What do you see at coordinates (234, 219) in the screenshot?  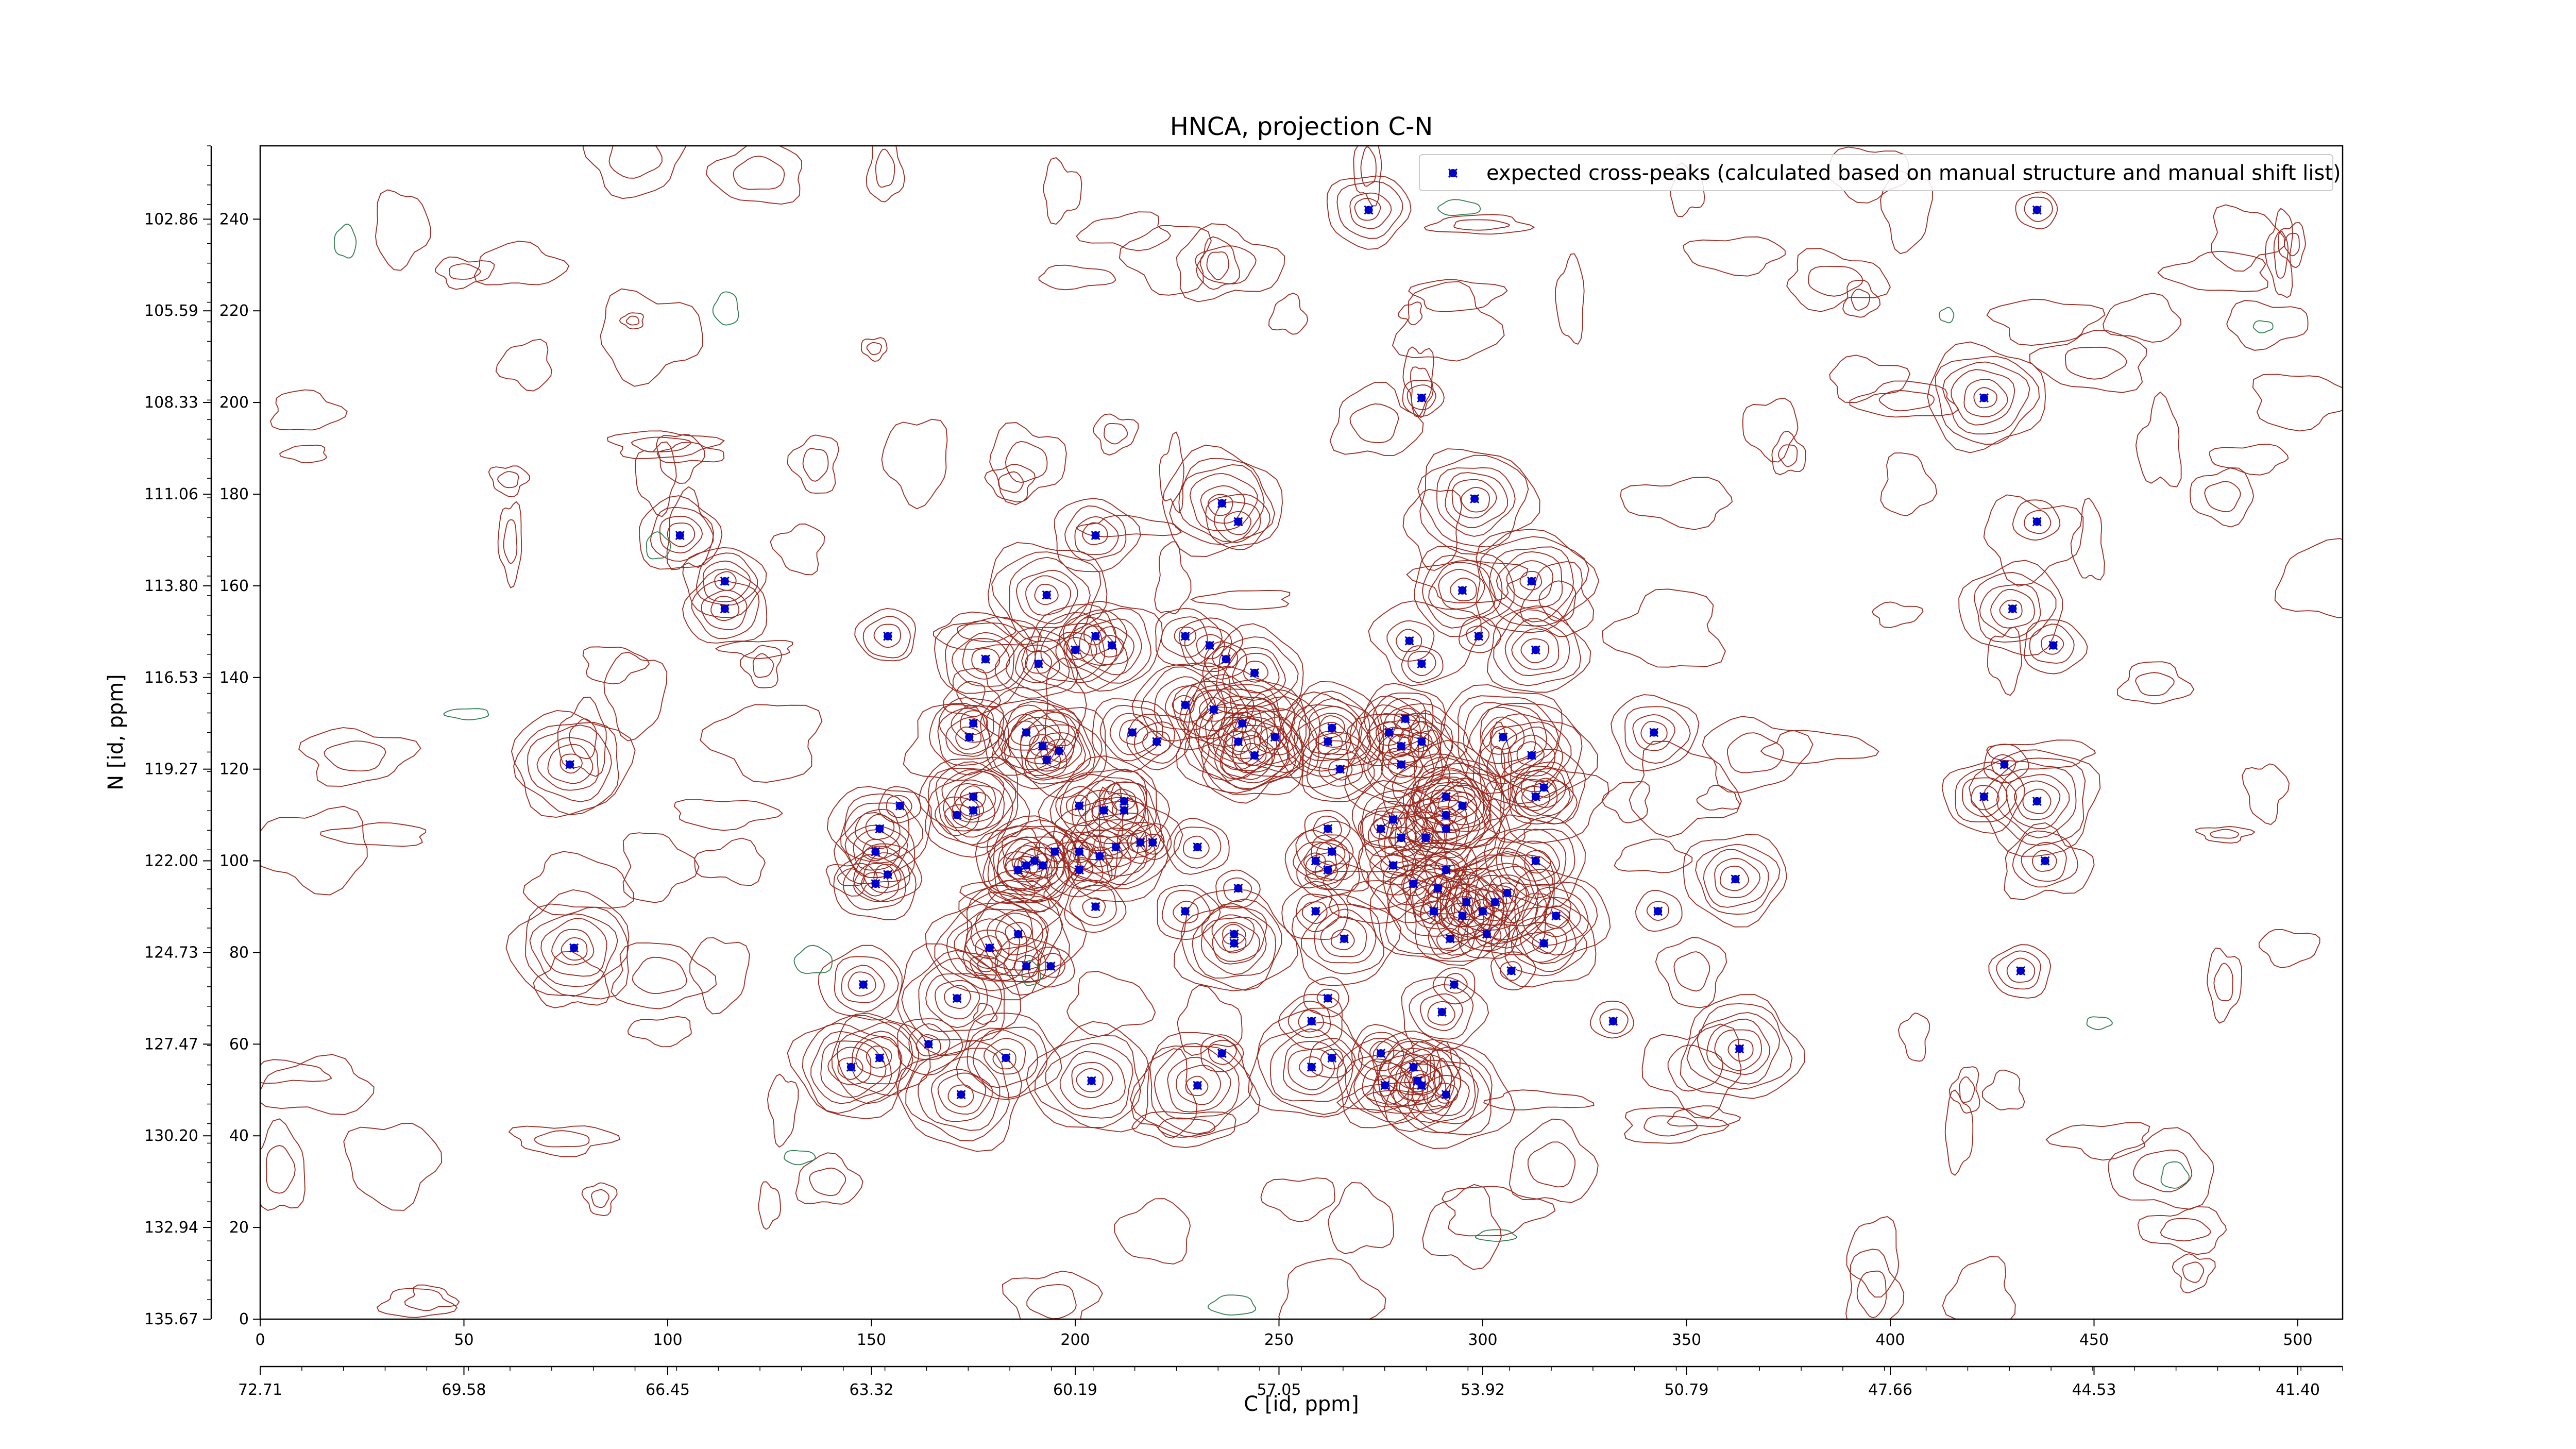 I see `y-index-tick-label: 240` at bounding box center [234, 219].